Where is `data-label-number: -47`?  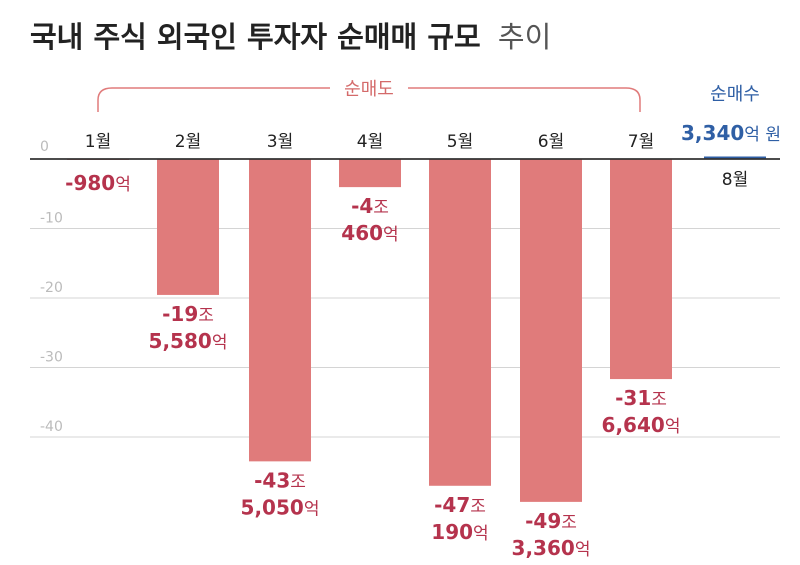
data-label-number: -47 is located at coordinates (452, 505).